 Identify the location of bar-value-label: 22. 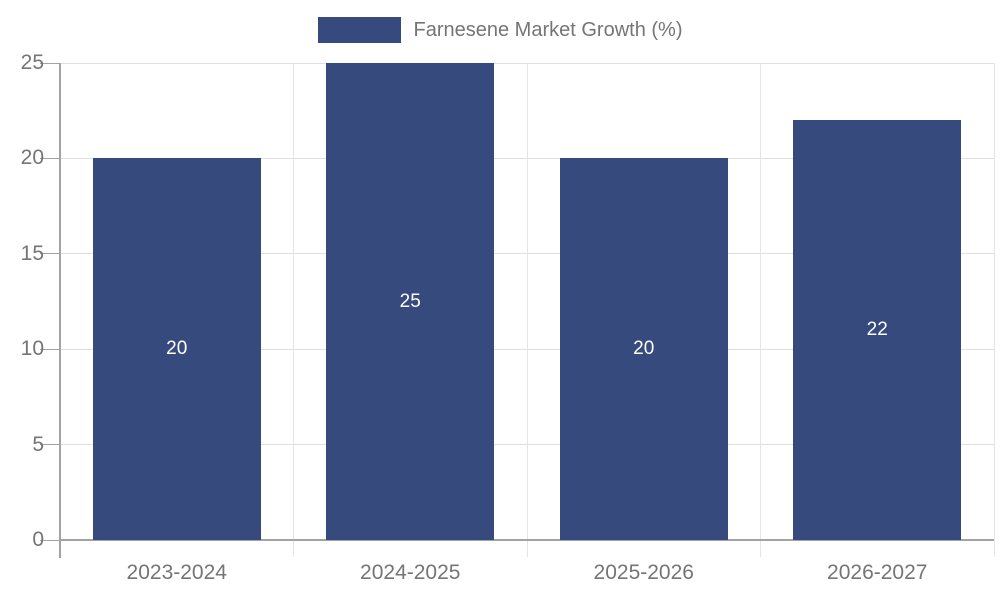
(877, 330).